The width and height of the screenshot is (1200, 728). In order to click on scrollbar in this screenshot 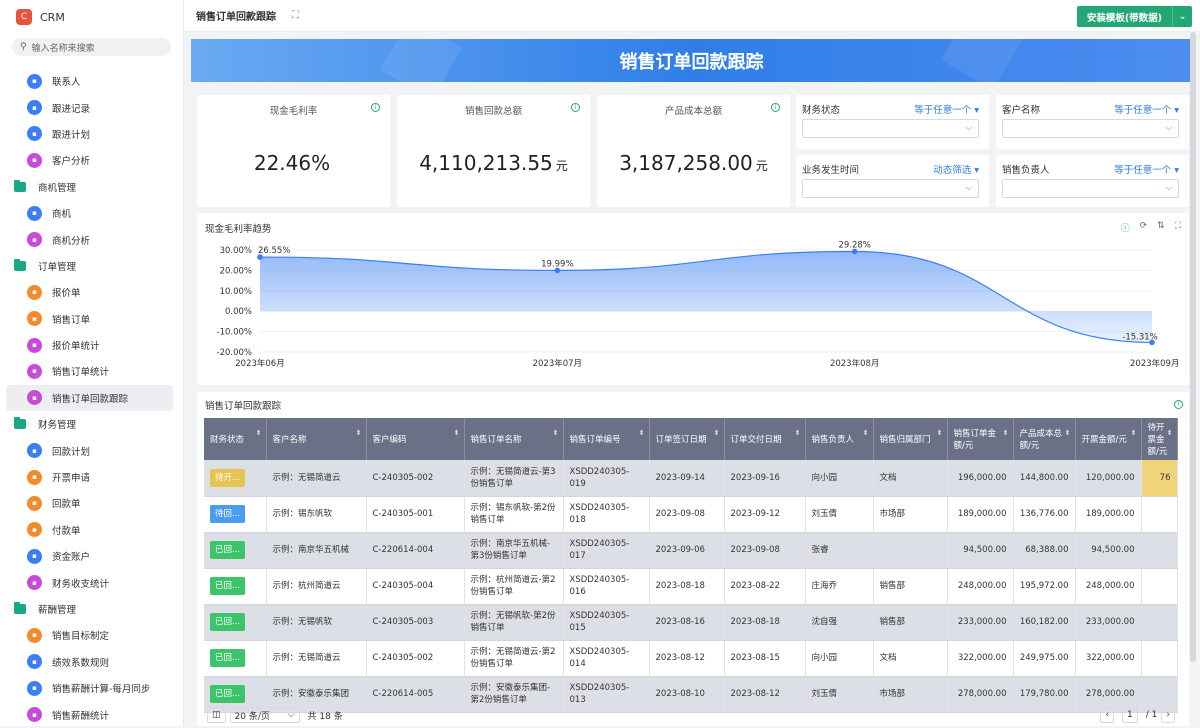, I will do `click(1193, 347)`.